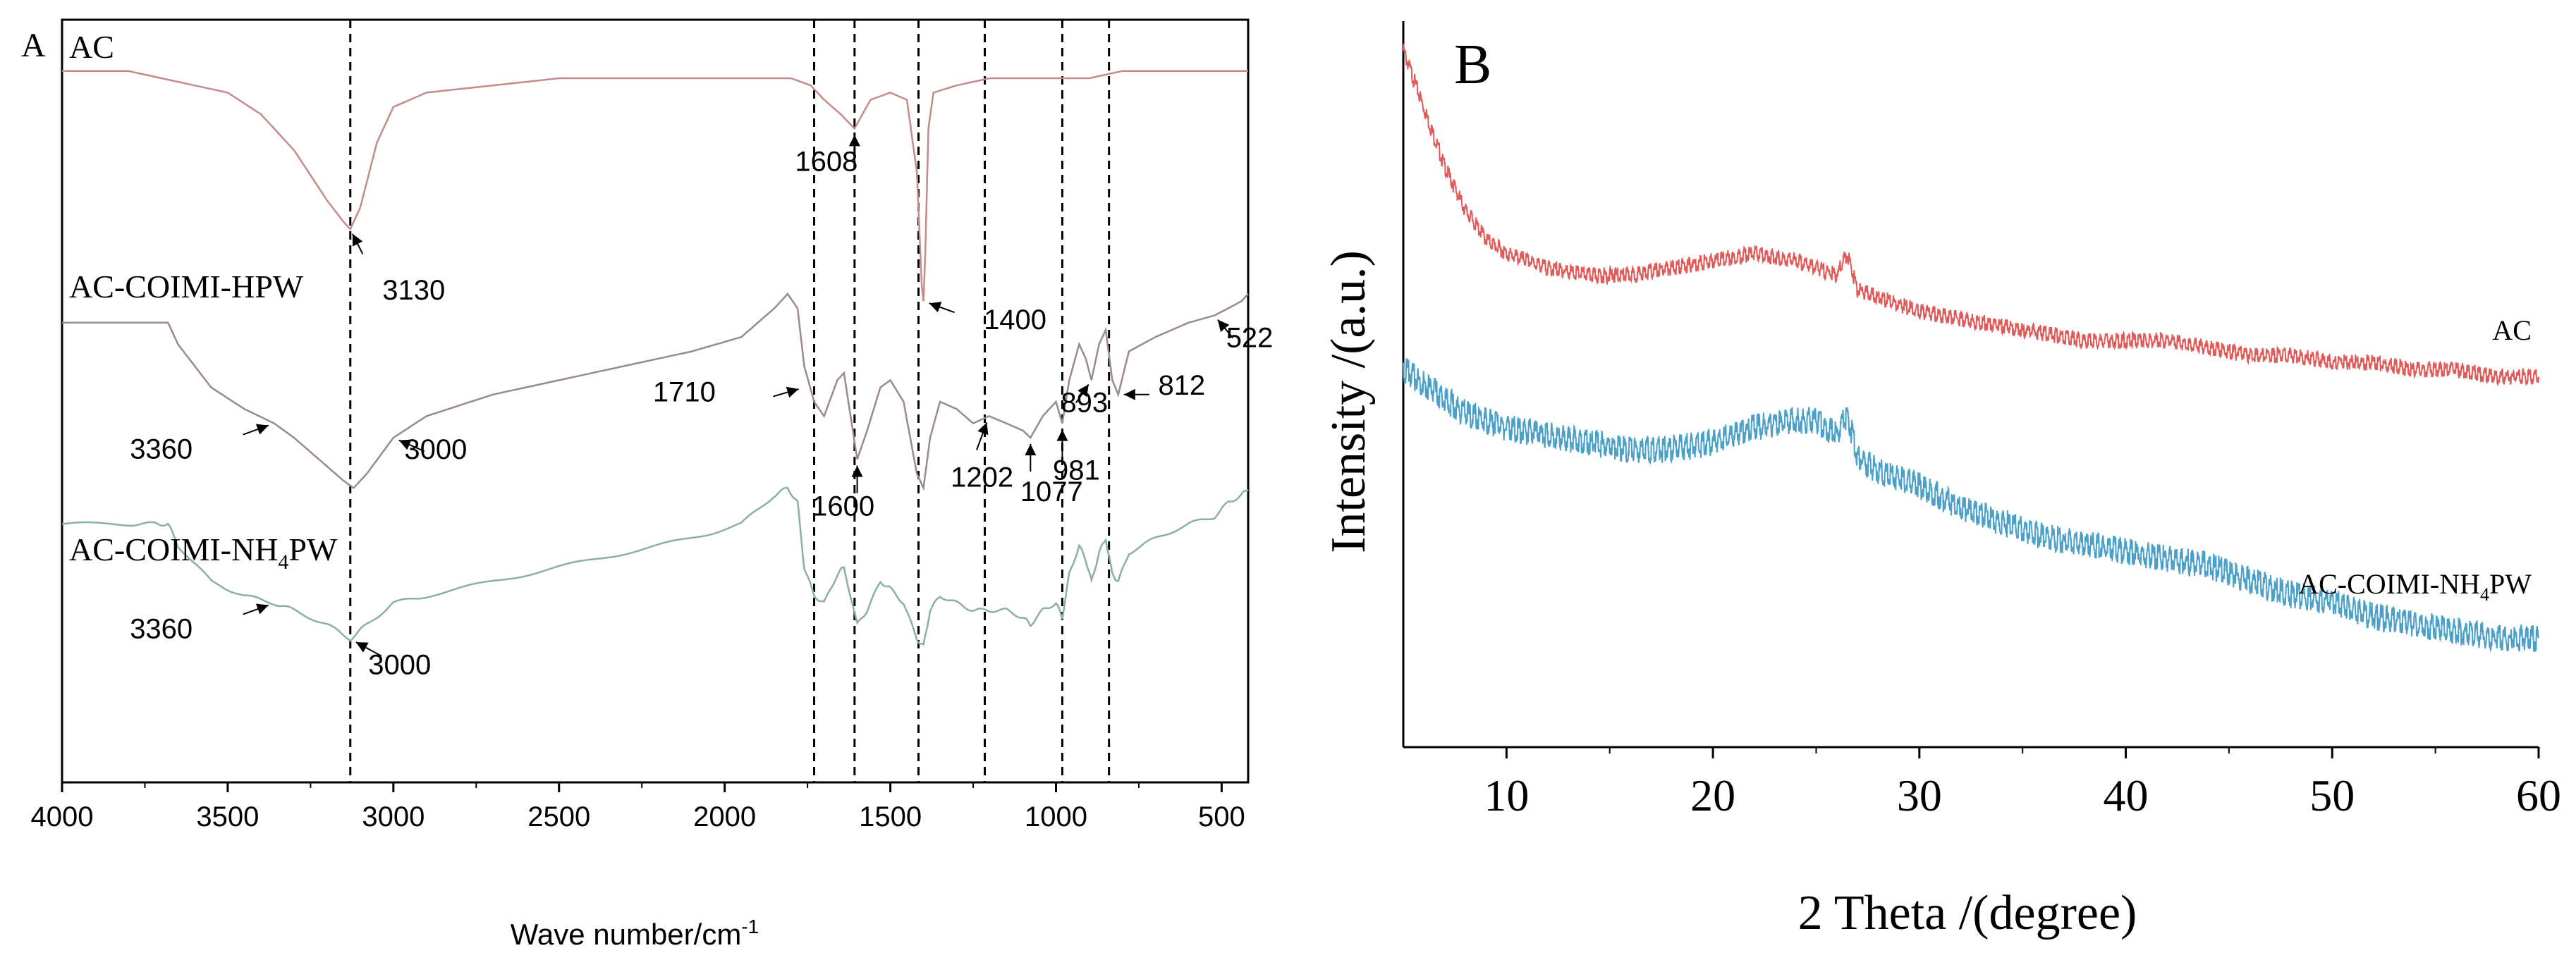  I want to click on panel-a-annotation-label: 1202, so click(982, 477).